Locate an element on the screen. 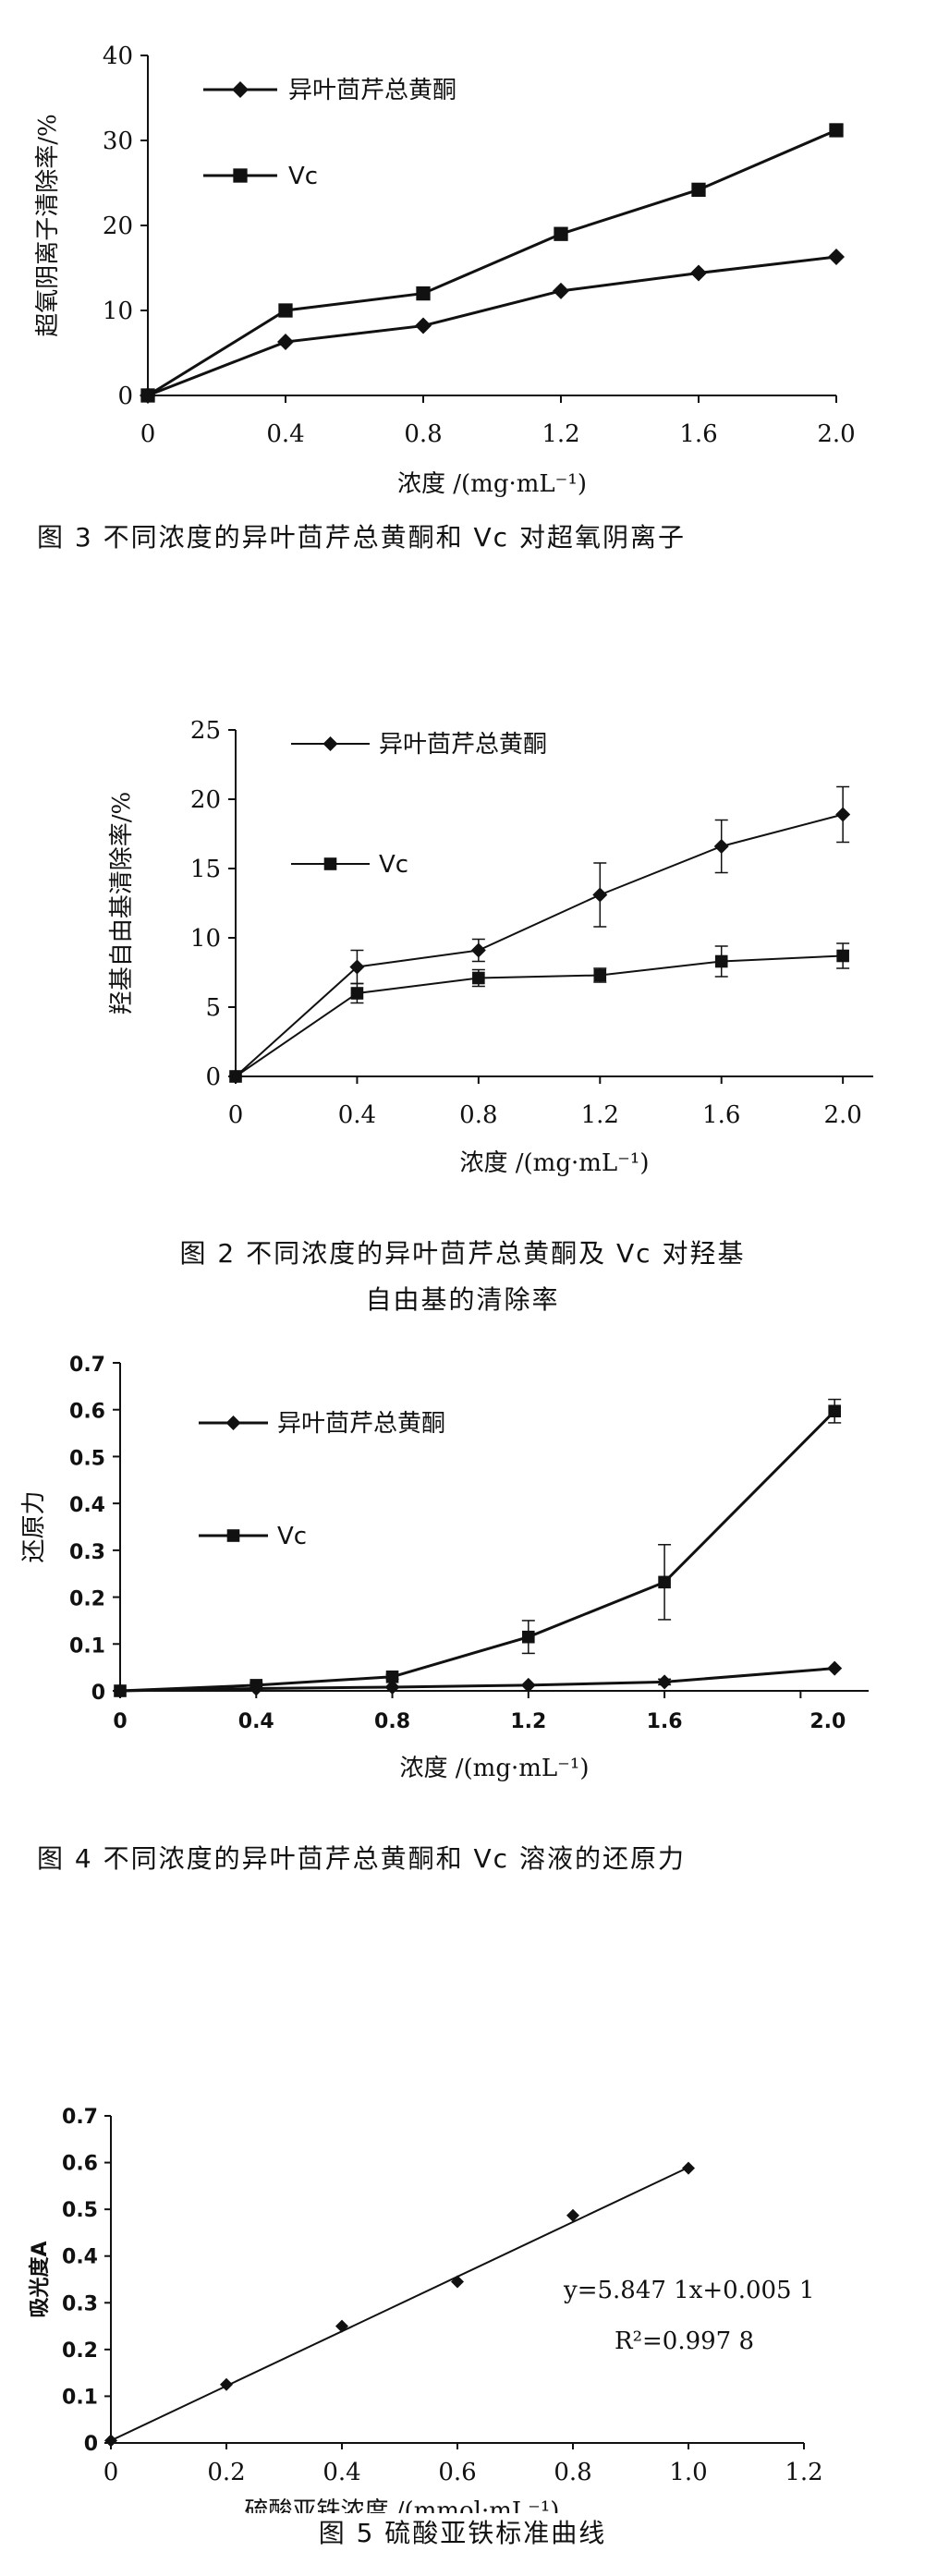 This screenshot has width=925, height=2576. x-axis-title: 硫酸亚铁浓度 /(mmol·mL⁻¹) is located at coordinates (402, 2505).